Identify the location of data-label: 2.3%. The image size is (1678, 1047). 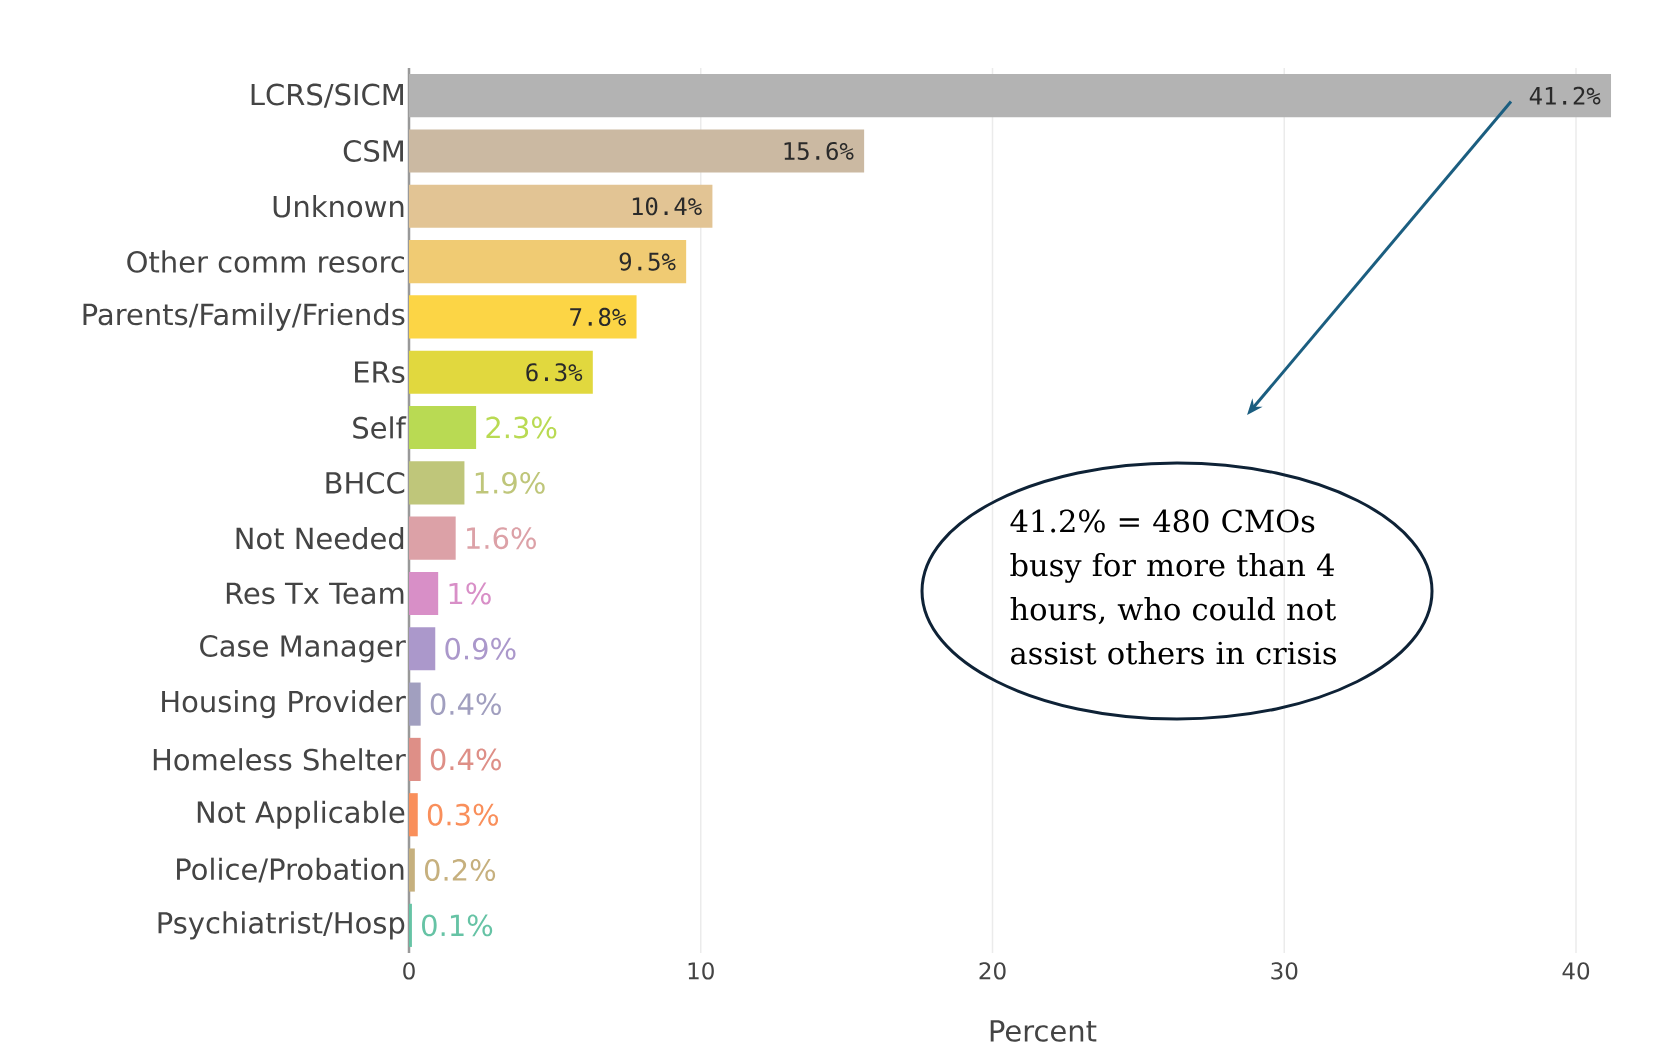
(521, 427).